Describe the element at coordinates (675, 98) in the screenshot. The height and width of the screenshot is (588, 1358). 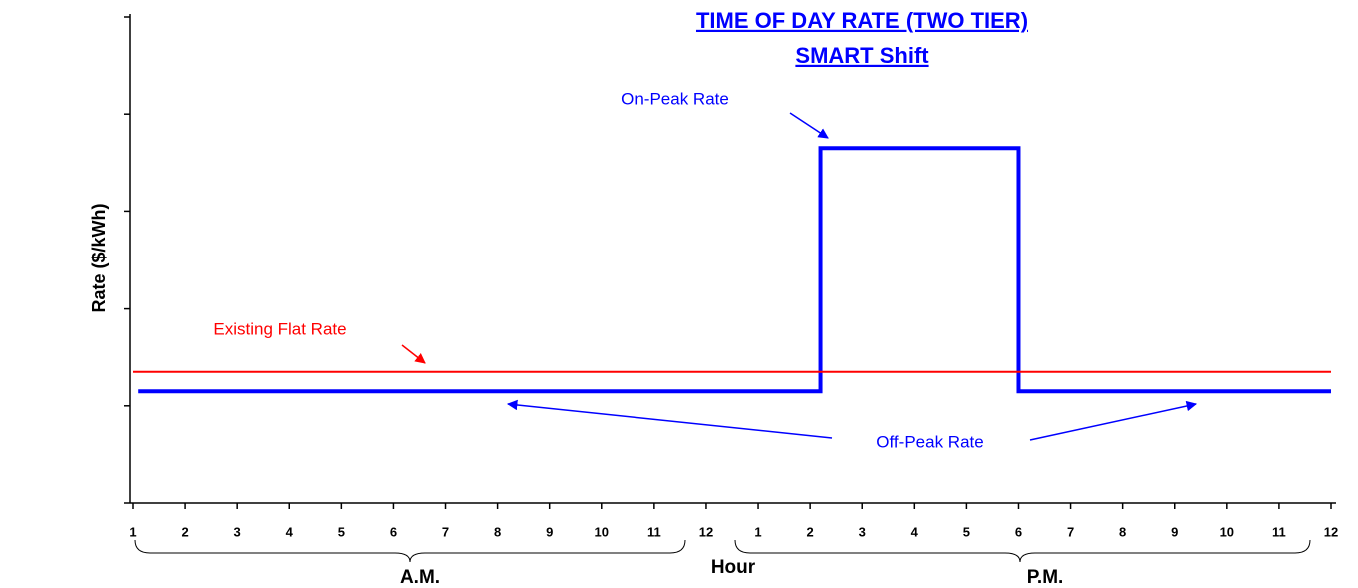
I see `annotation: On-Peak Rate` at that location.